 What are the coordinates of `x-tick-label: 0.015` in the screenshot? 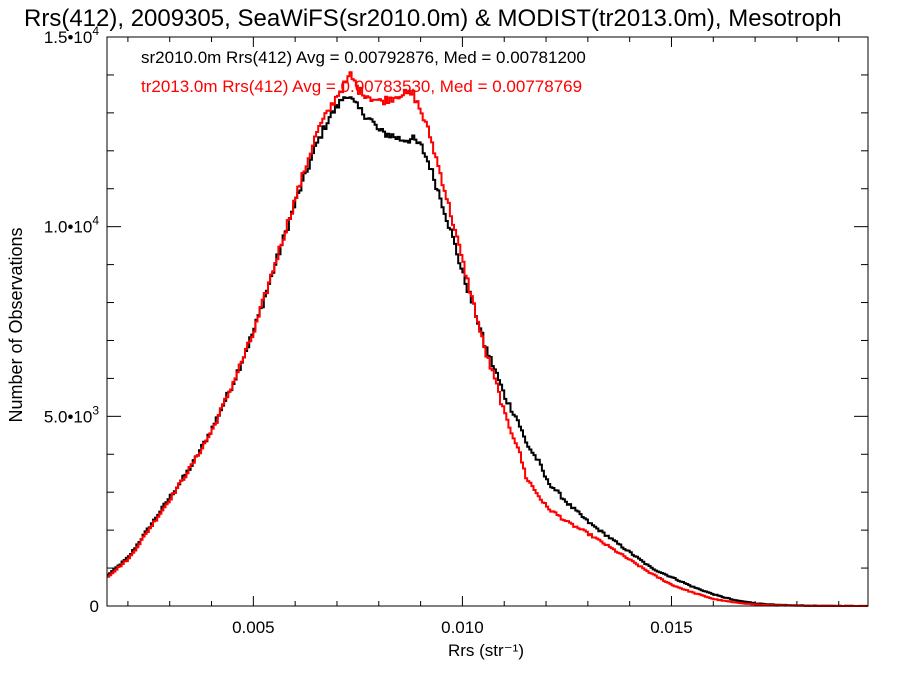 It's located at (671, 627).